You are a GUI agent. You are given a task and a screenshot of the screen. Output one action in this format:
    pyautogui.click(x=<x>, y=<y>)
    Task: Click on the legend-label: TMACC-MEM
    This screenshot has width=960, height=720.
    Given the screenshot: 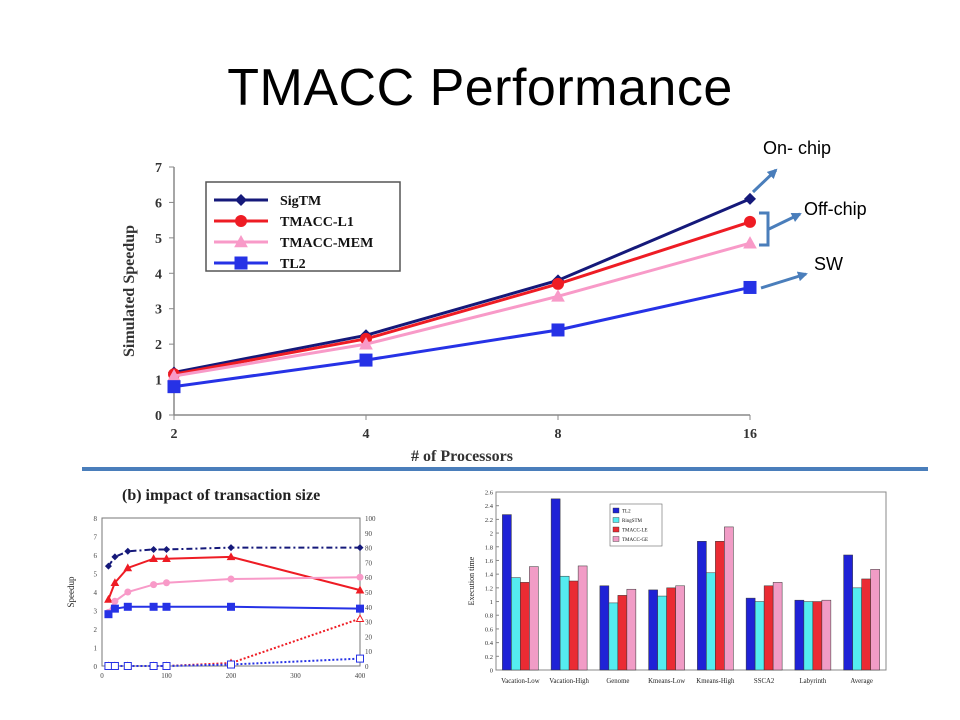 What is the action you would take?
    pyautogui.click(x=326, y=243)
    